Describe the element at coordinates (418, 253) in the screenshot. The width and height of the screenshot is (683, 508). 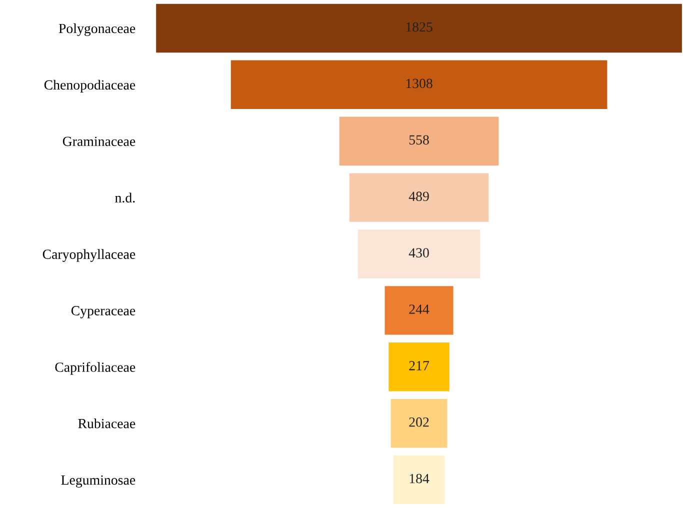
I see `data-label: 430` at that location.